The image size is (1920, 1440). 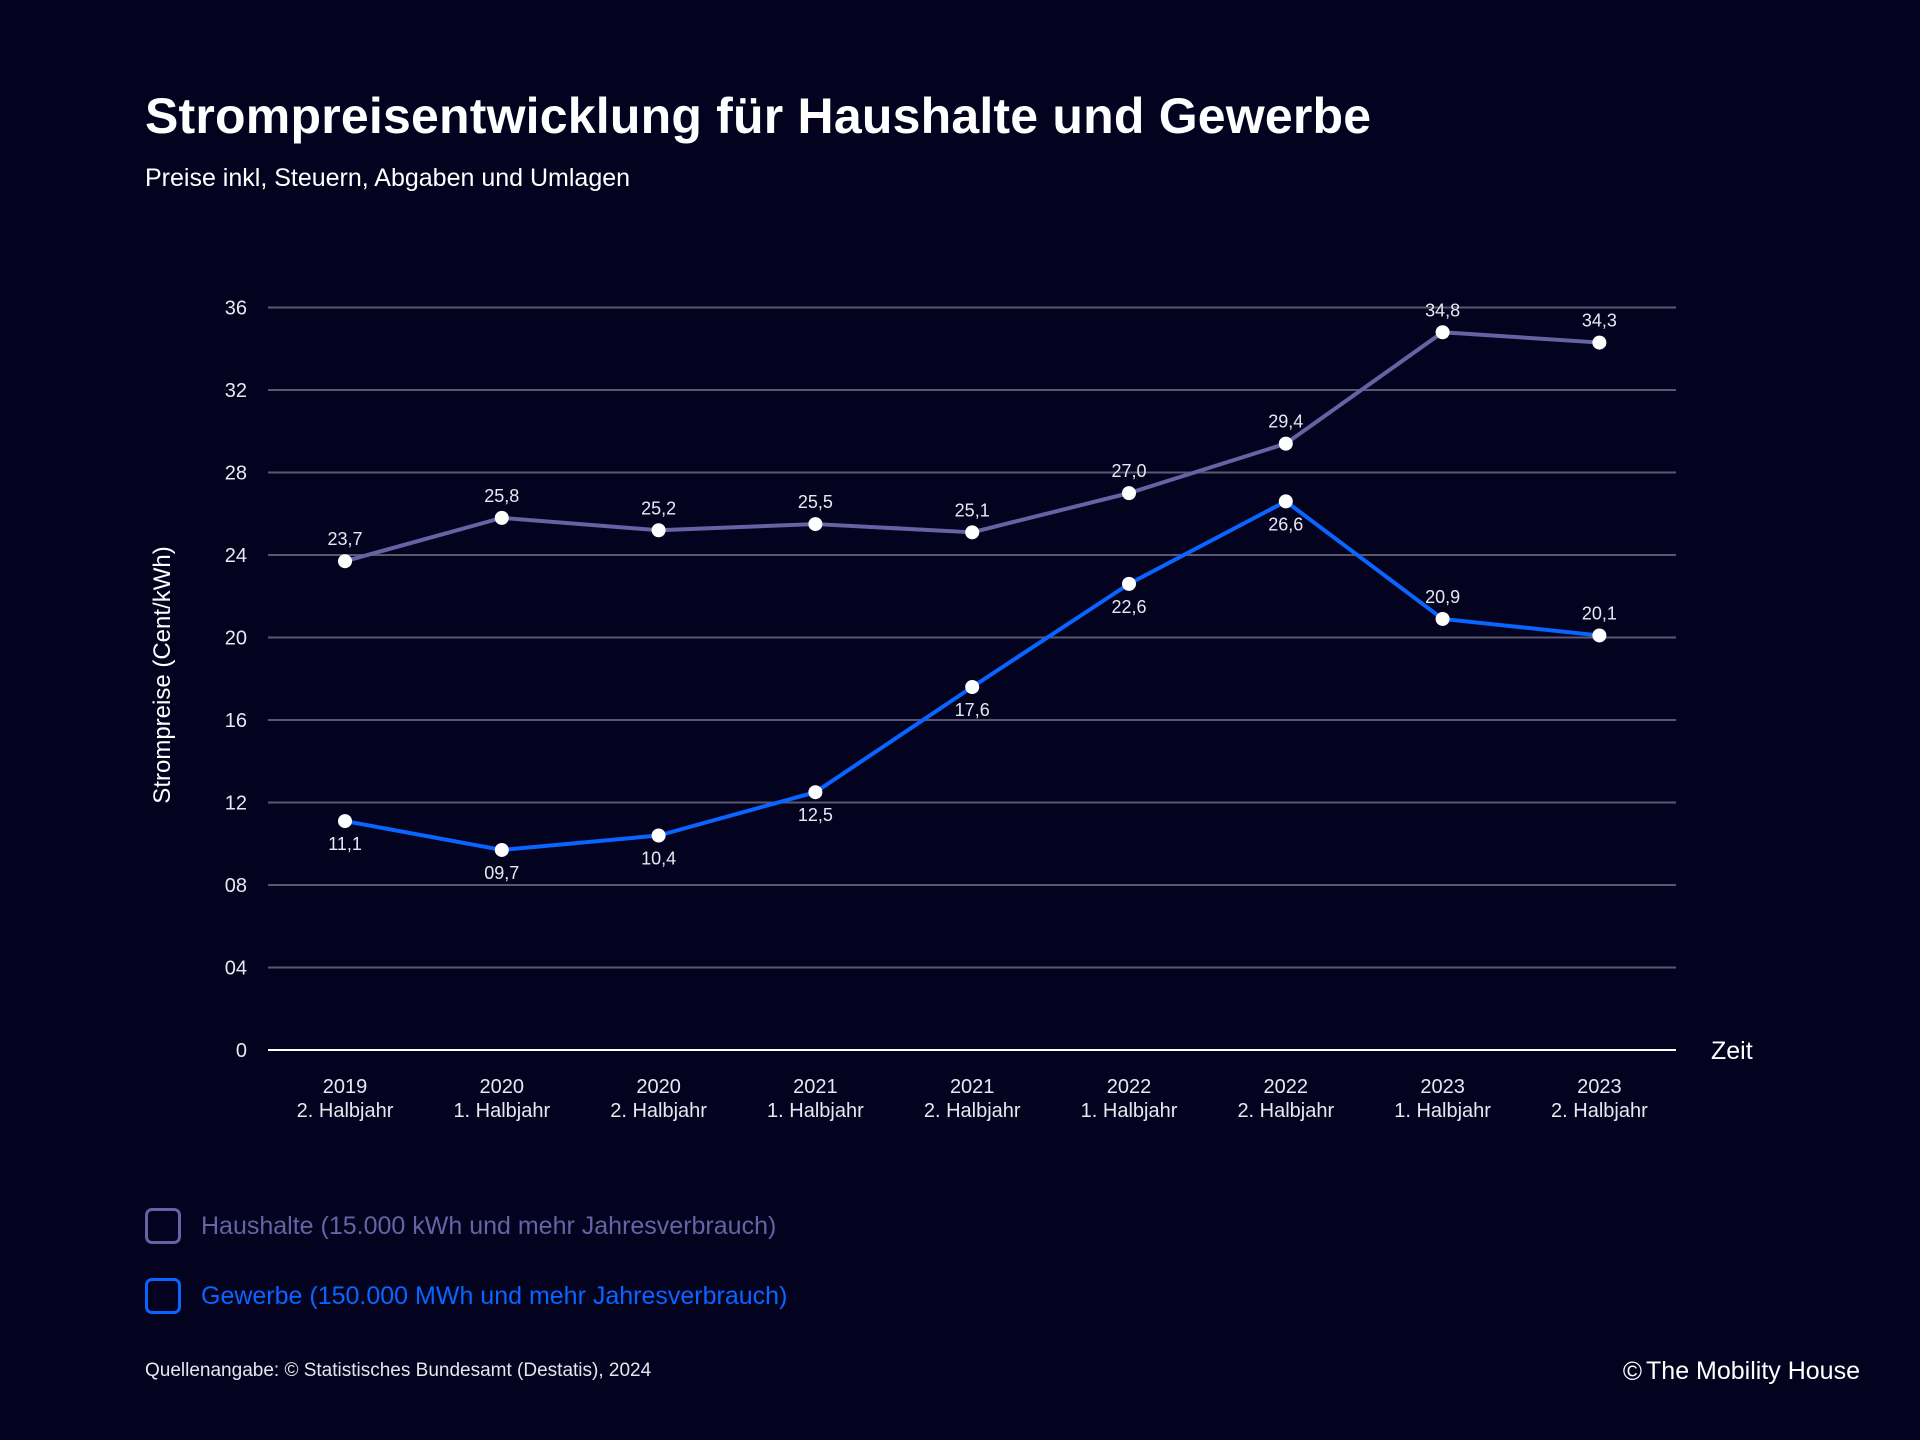 What do you see at coordinates (163, 1226) in the screenshot?
I see `legend-checkbox-haushalte` at bounding box center [163, 1226].